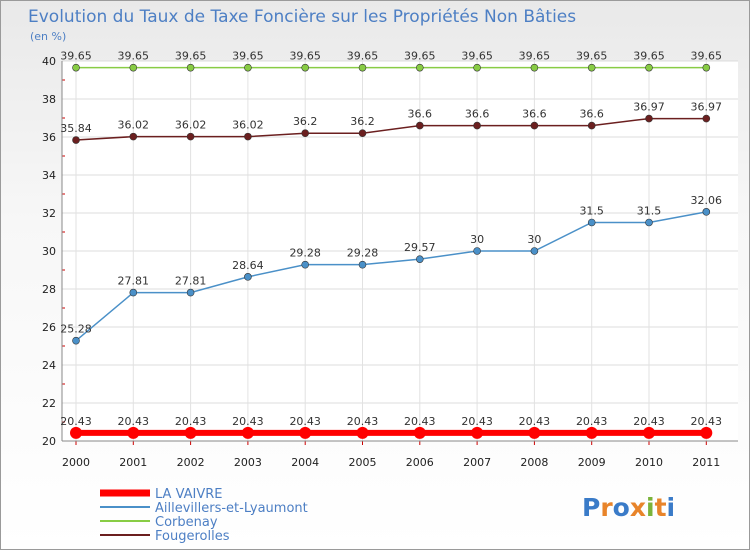 The image size is (750, 550). I want to click on x-tick-label: 2009, so click(592, 462).